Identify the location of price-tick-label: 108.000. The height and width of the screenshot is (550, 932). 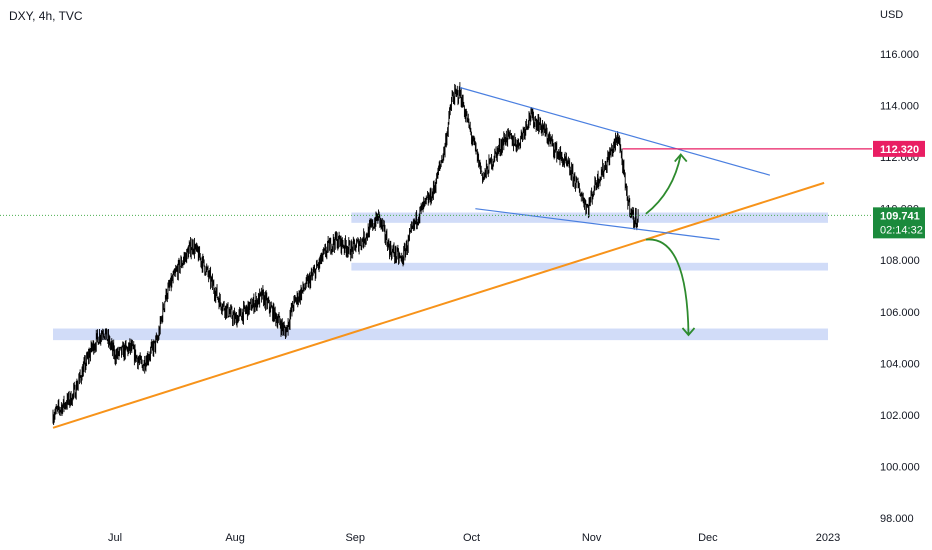
(900, 261).